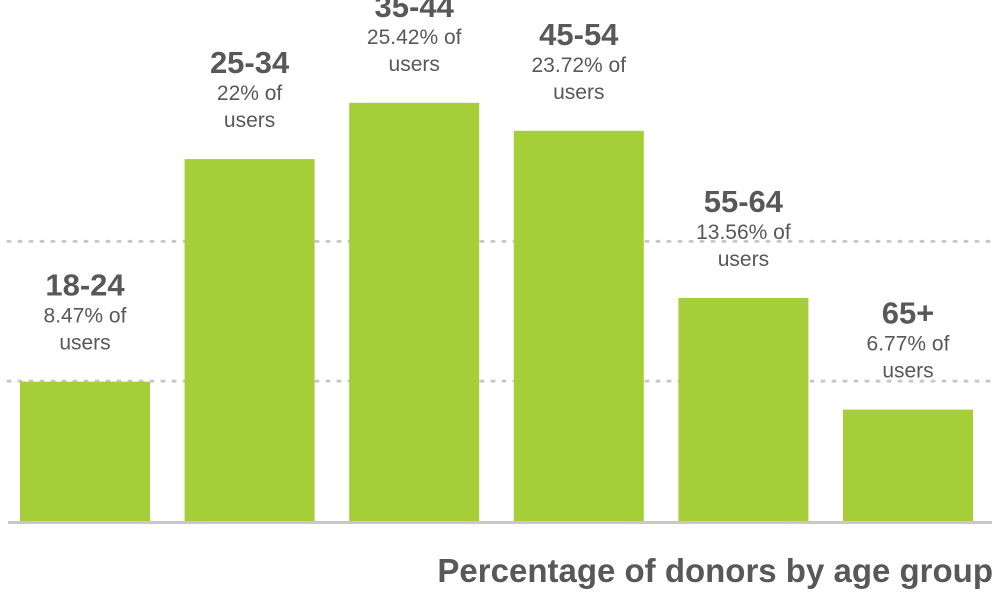 The height and width of the screenshot is (609, 1000). What do you see at coordinates (579, 65) in the screenshot?
I see `value-label-45-54-line-1: 23.72% of` at bounding box center [579, 65].